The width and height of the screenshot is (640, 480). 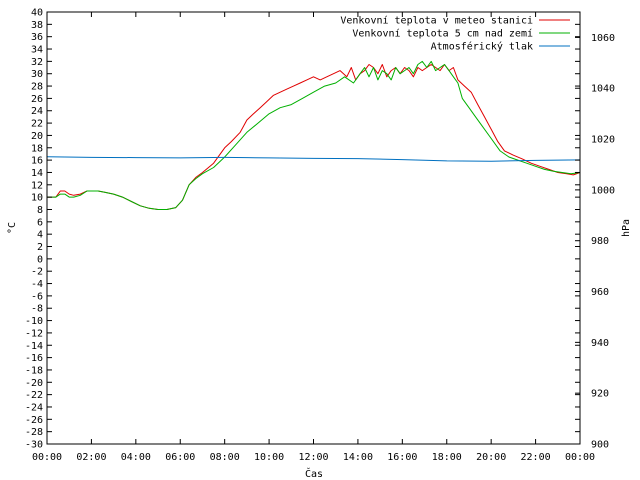 I want to click on y-tick-label: -18, so click(x=34, y=370).